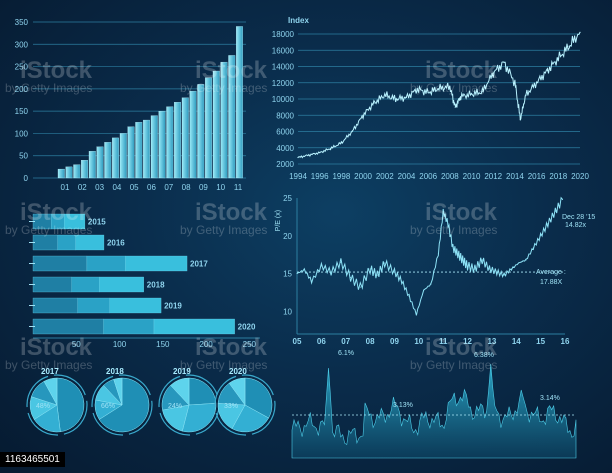 The width and height of the screenshot is (612, 473). Describe the element at coordinates (363, 176) in the screenshot. I see `index-chart-x-tick: 2000` at that location.